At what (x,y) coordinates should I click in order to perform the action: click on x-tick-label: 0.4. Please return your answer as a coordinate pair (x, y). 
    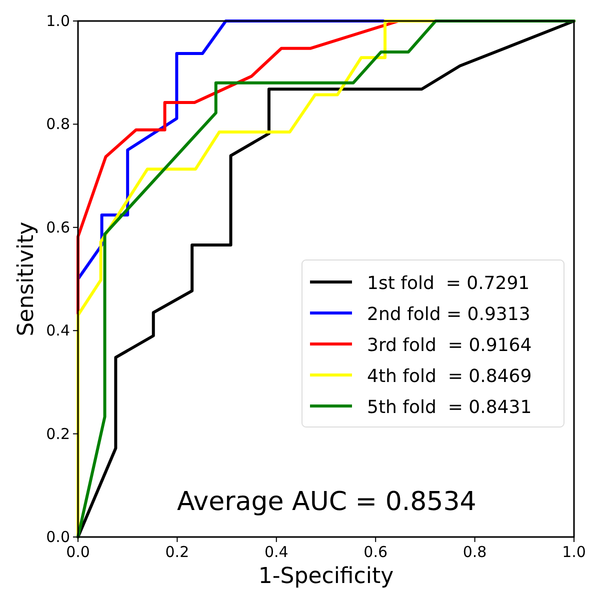
    Looking at the image, I should click on (276, 552).